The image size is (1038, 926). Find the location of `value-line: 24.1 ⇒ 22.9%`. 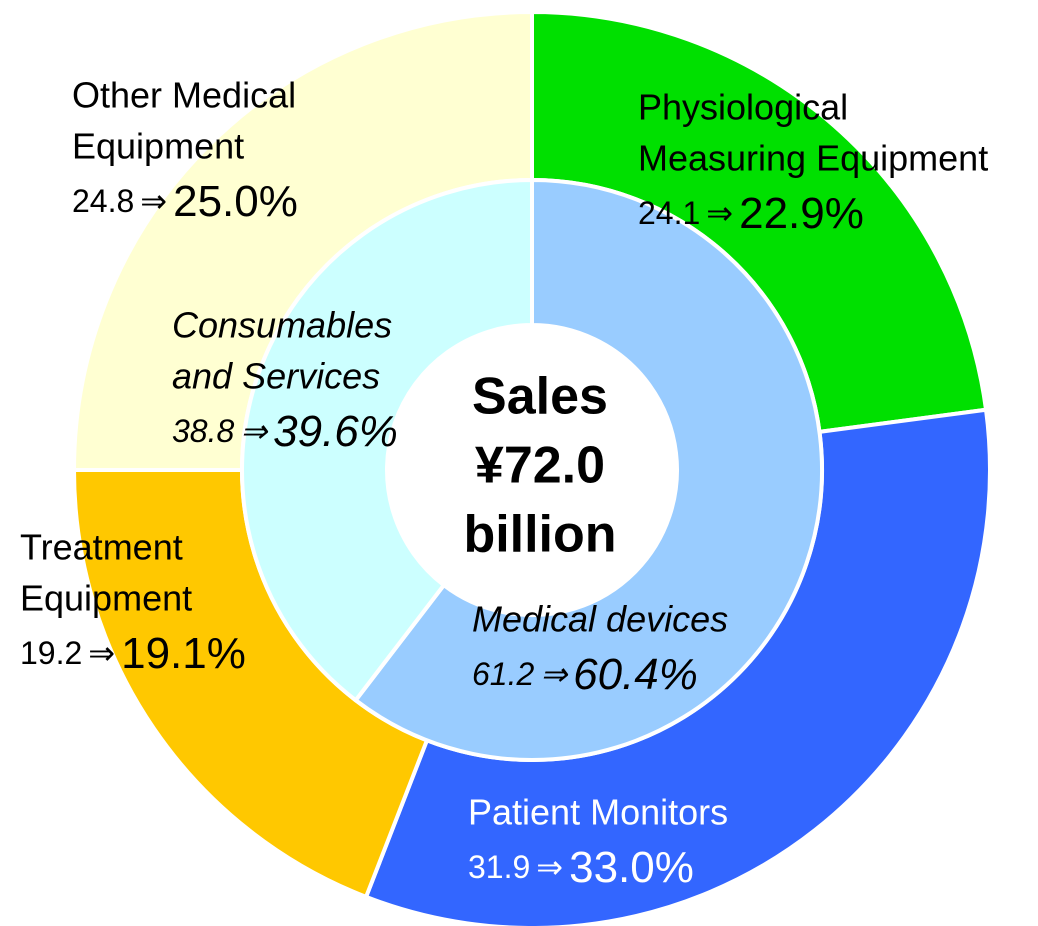

value-line: 24.1 ⇒ 22.9% is located at coordinates (751, 213).